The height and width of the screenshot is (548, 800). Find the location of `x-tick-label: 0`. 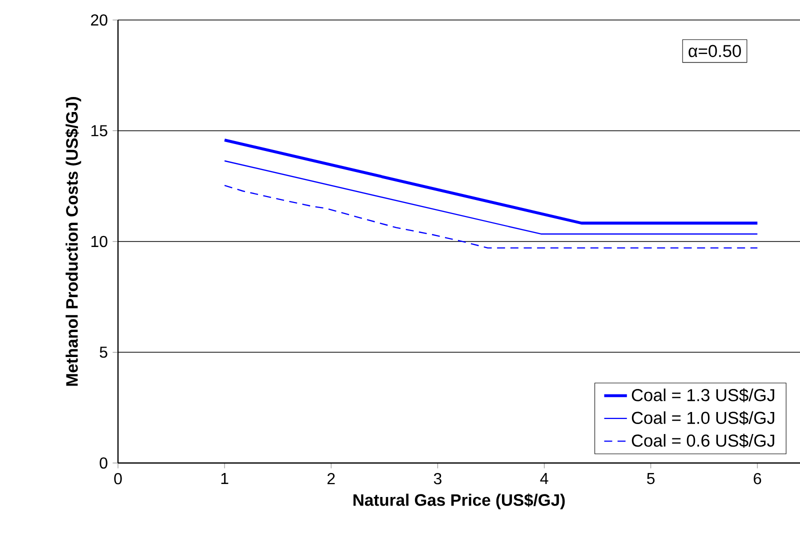

x-tick-label: 0 is located at coordinates (118, 478).